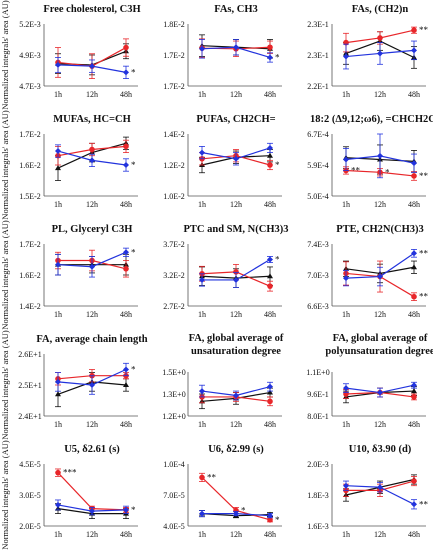 This screenshot has height=550, width=433. Describe the element at coordinates (318, 464) in the screenshot. I see `y-tick-label: 2.0E-3` at that location.